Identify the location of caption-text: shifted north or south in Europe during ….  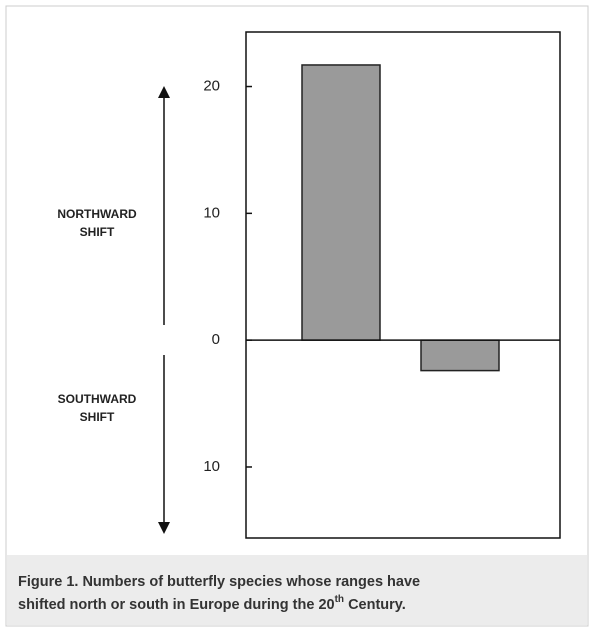
(176, 605).